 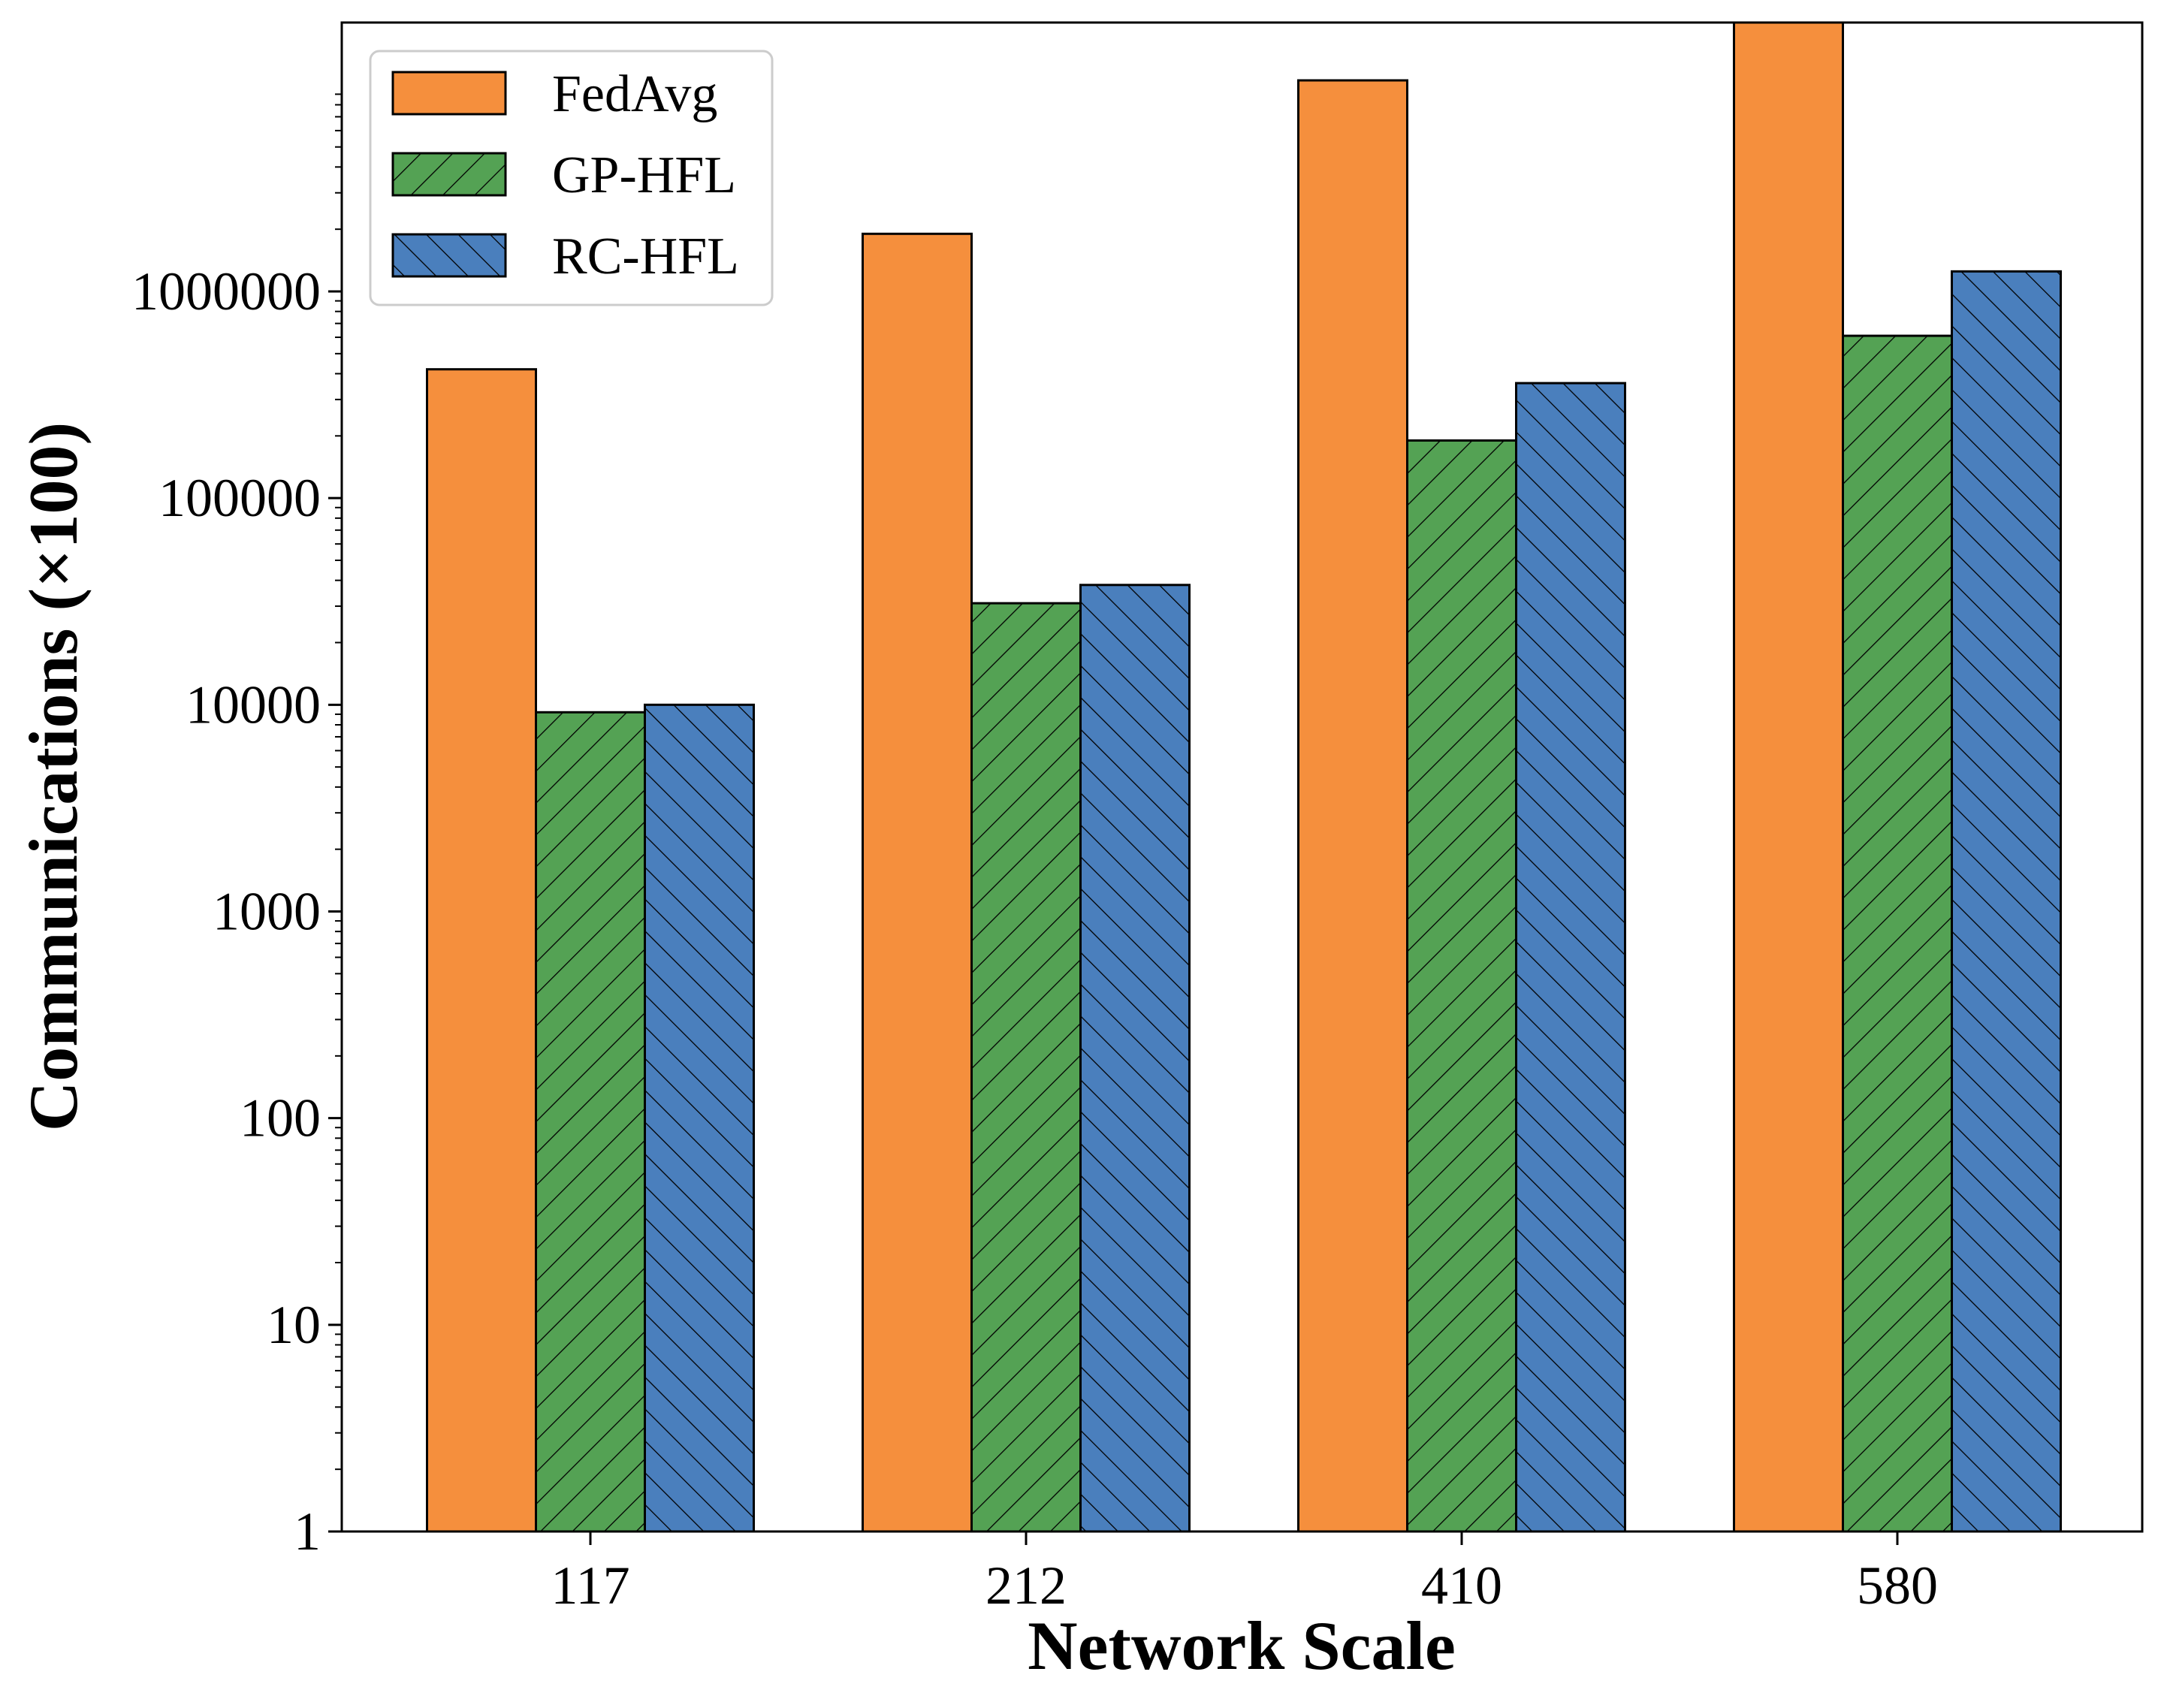 I want to click on y-axis-title: Communications (×100), so click(x=53, y=777).